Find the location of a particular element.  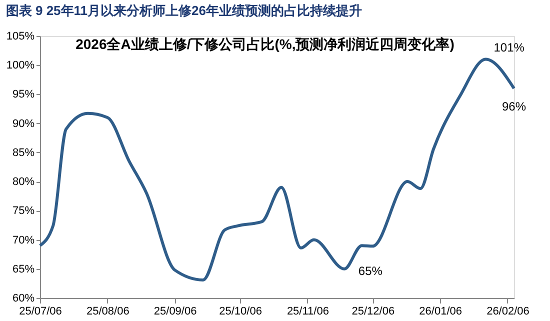

x-tick-label: 26/02/06 is located at coordinates (508, 312).